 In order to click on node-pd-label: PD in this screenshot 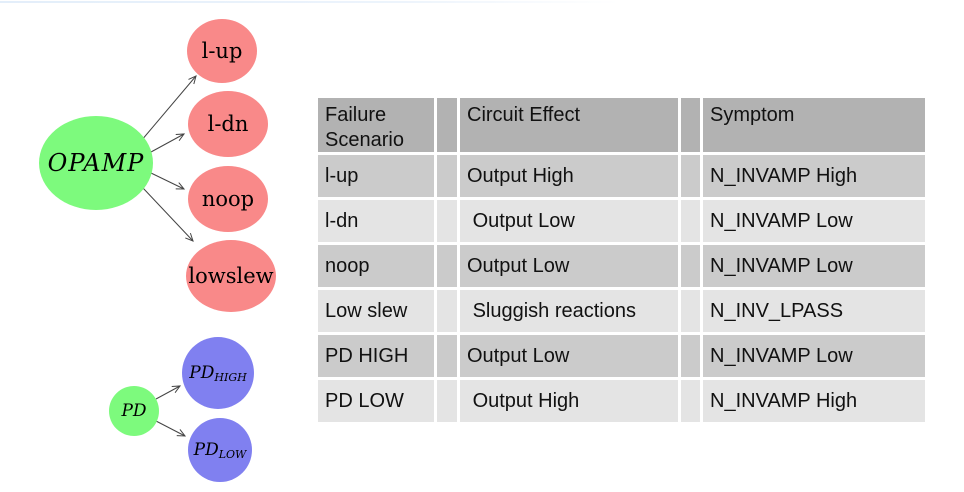, I will do `click(133, 411)`.